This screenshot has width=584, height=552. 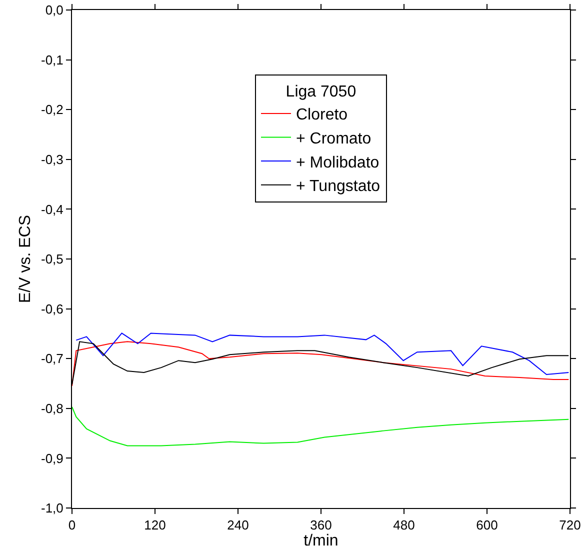 I want to click on y-tick-label: 0,0, so click(x=54, y=10).